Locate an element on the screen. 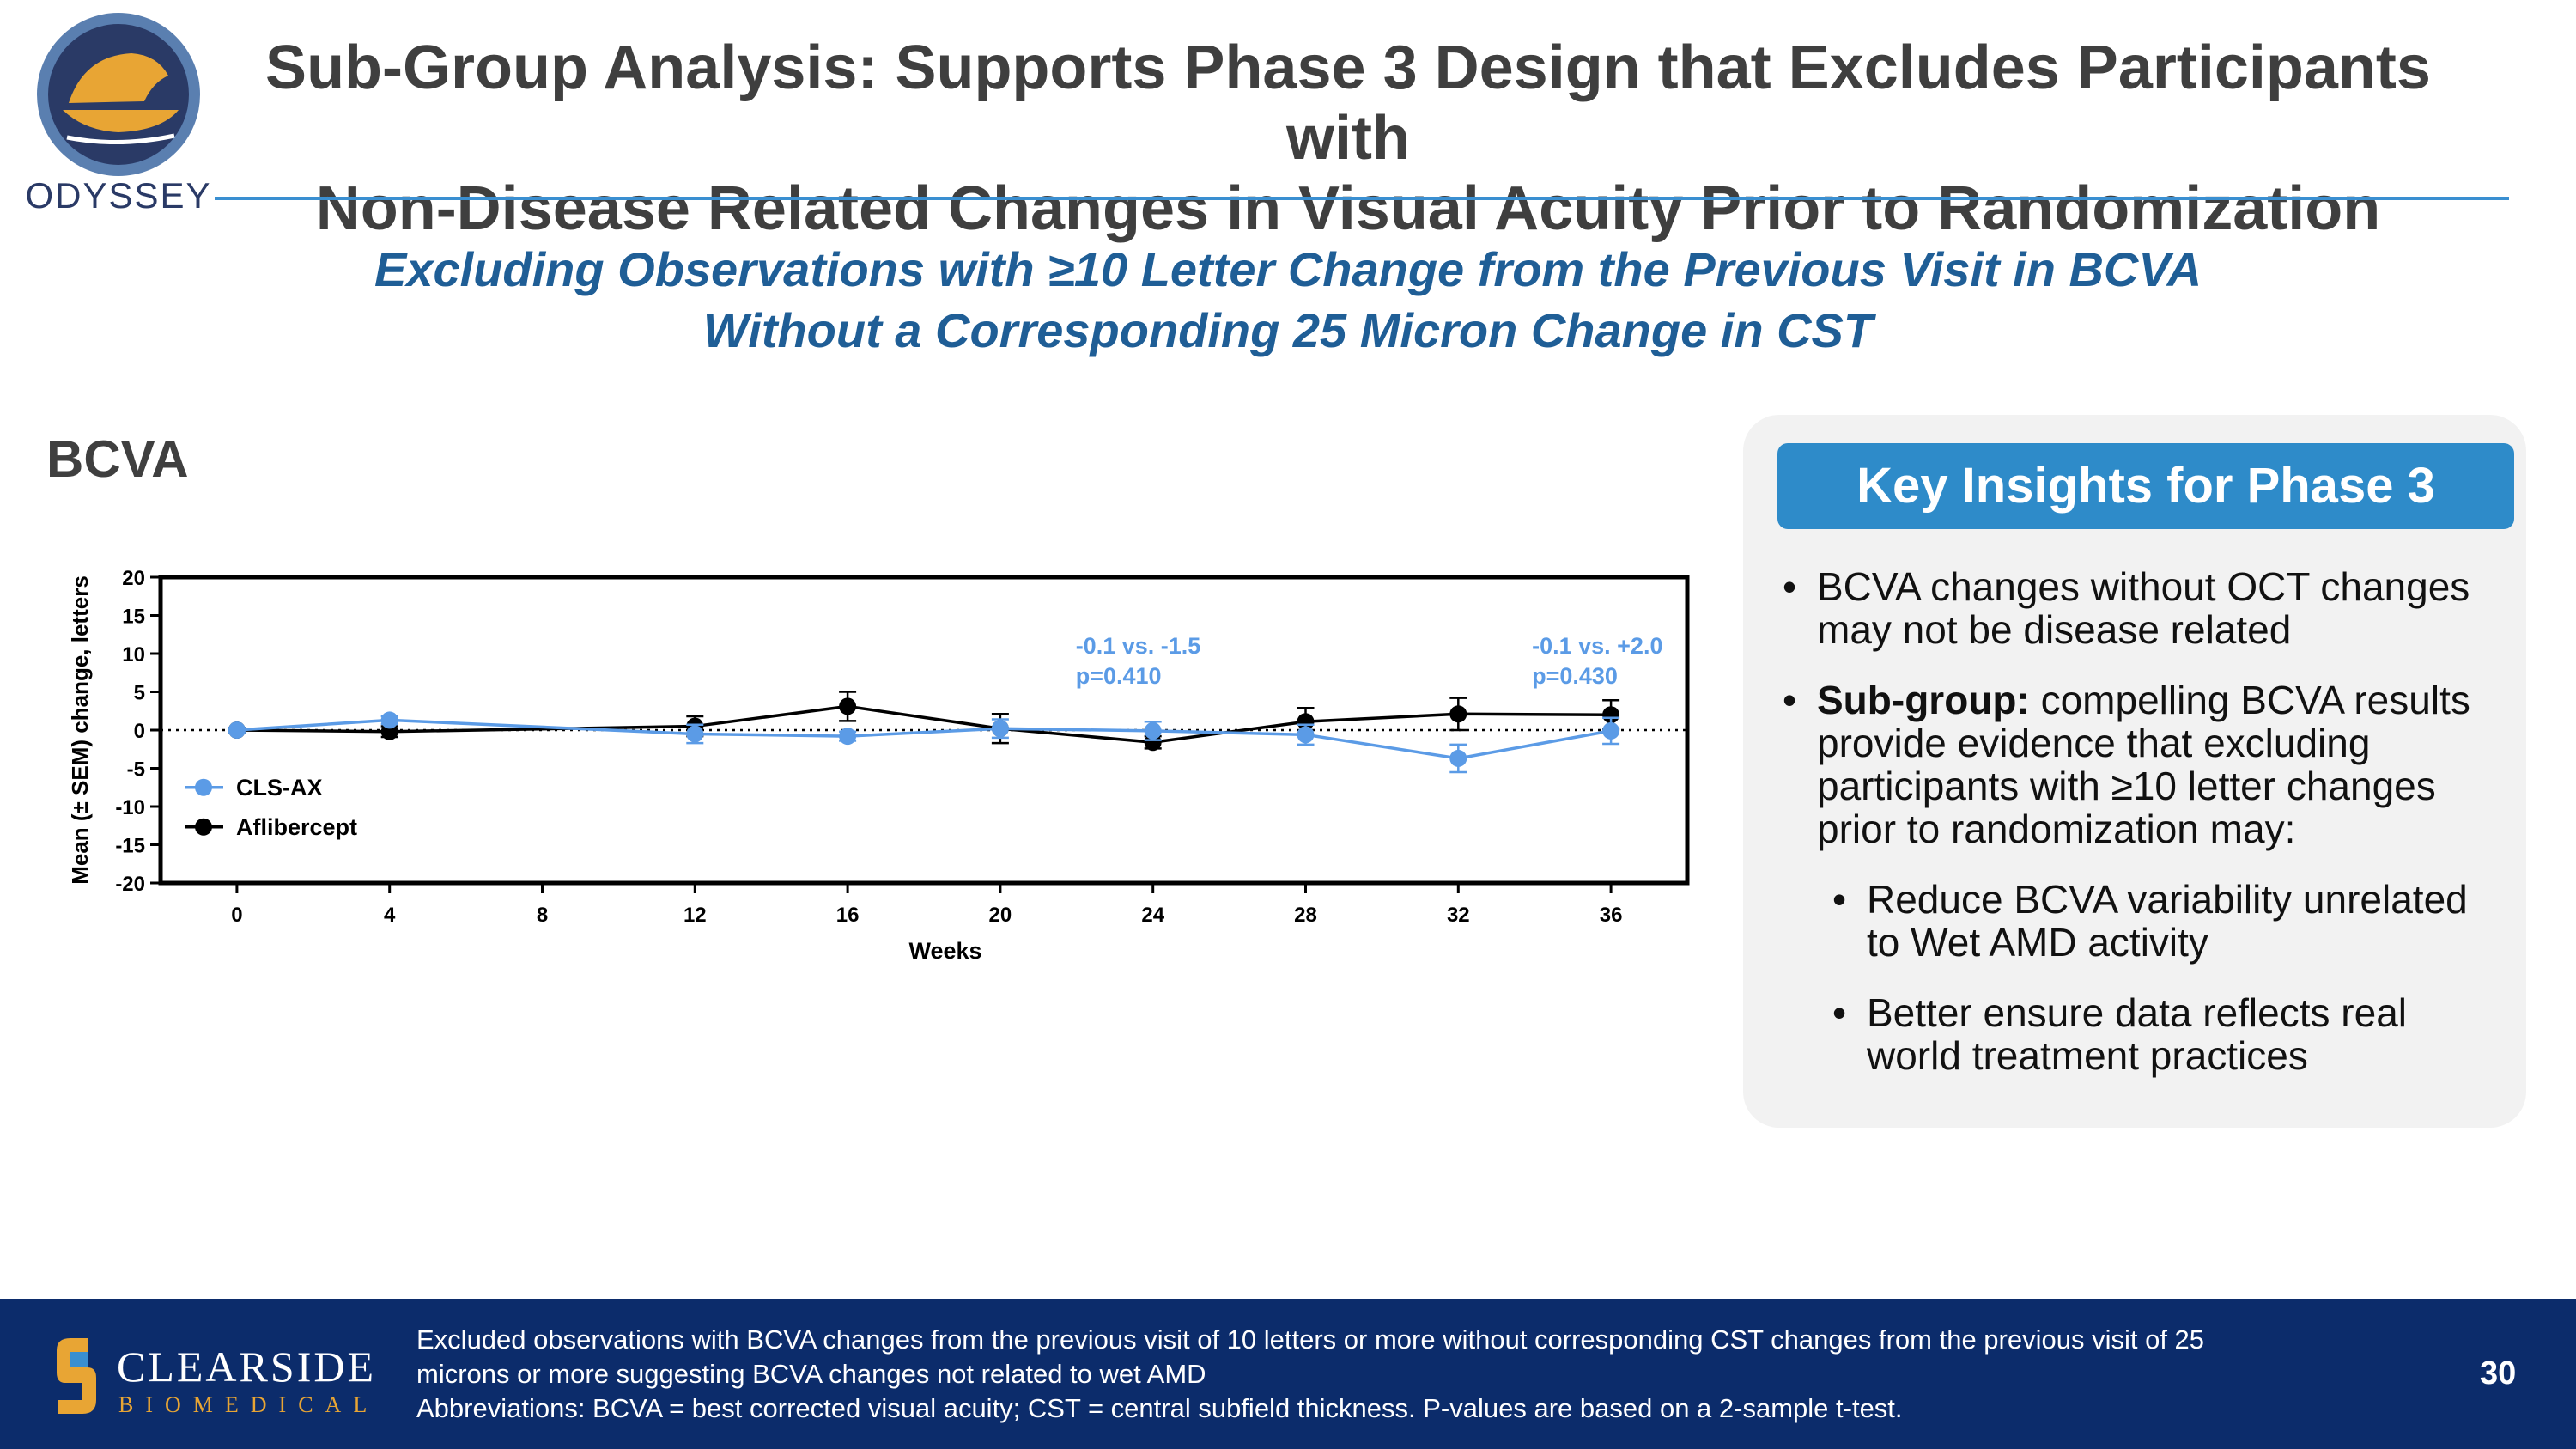 The image size is (2576, 1449). y-tick-label: 5 is located at coordinates (139, 693).